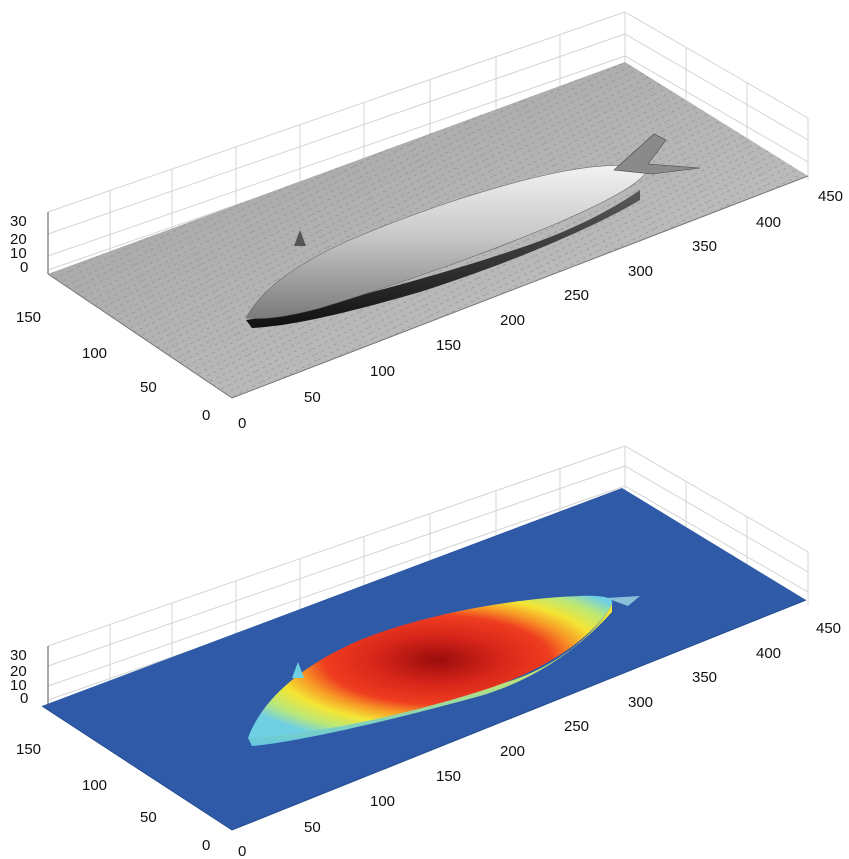 Image resolution: width=849 pixels, height=859 pixels. Describe the element at coordinates (430, 666) in the screenshot. I see `fish-heat-body` at that location.